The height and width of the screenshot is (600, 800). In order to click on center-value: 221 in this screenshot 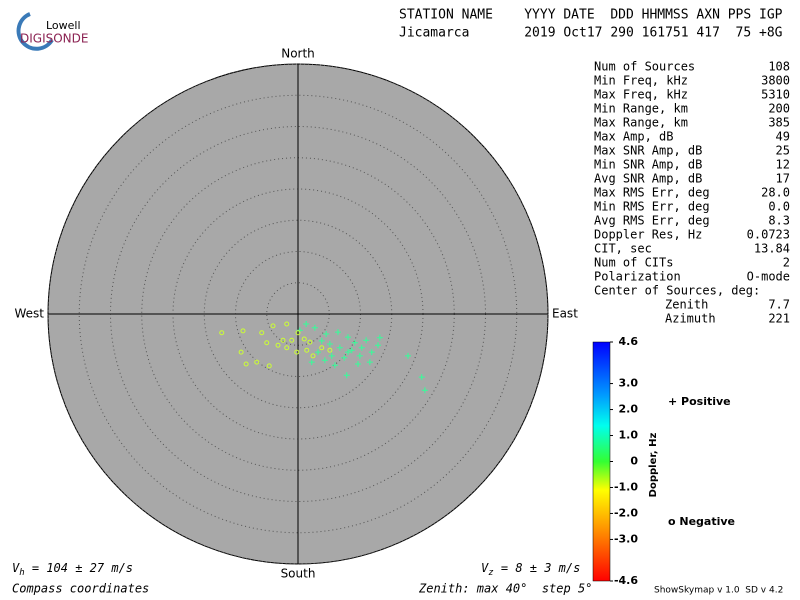, I will do `click(779, 319)`.